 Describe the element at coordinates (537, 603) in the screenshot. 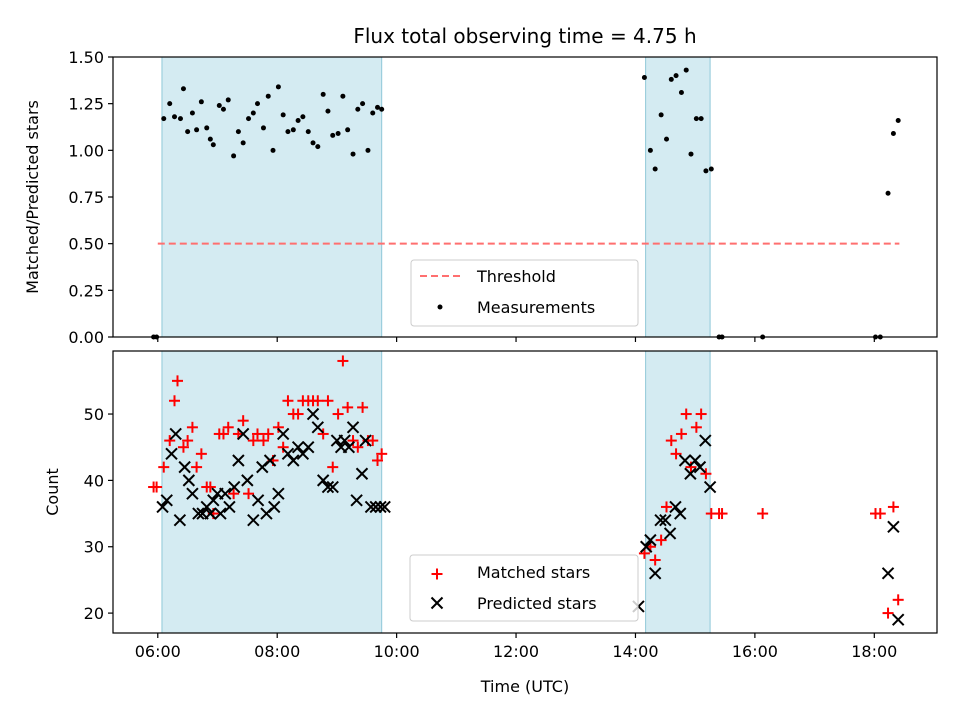

I see `legend-predicted-label: Predicted stars` at that location.